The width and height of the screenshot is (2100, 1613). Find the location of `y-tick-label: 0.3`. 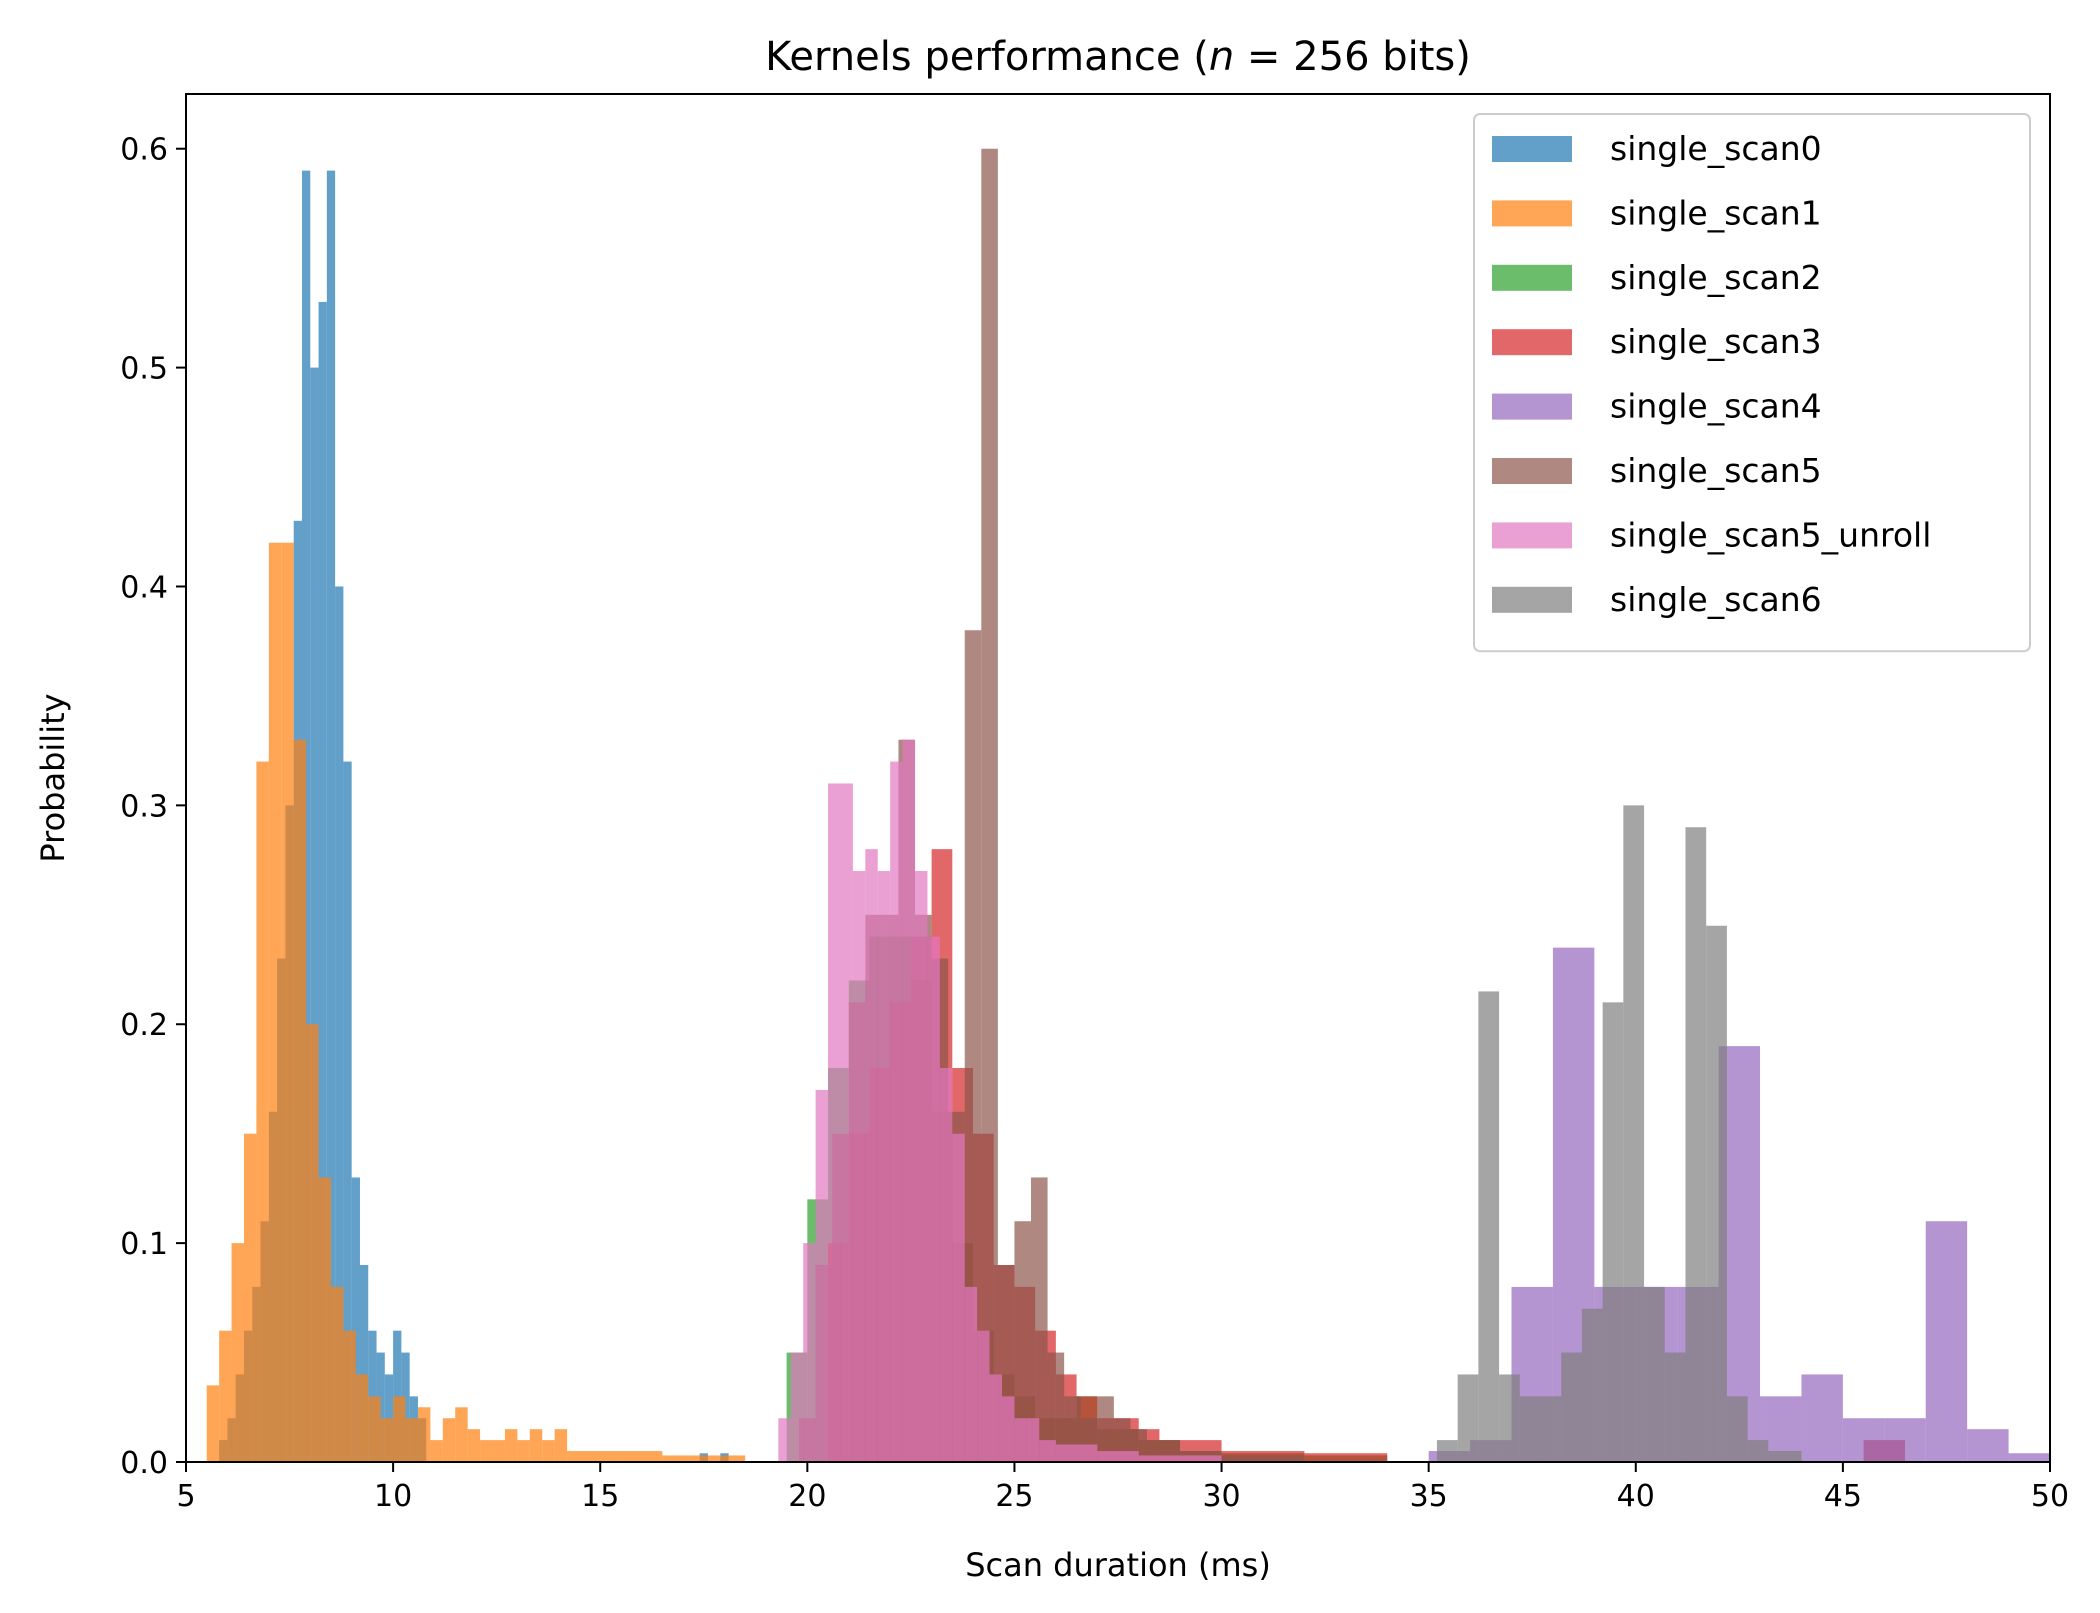

y-tick-label: 0.3 is located at coordinates (144, 806).